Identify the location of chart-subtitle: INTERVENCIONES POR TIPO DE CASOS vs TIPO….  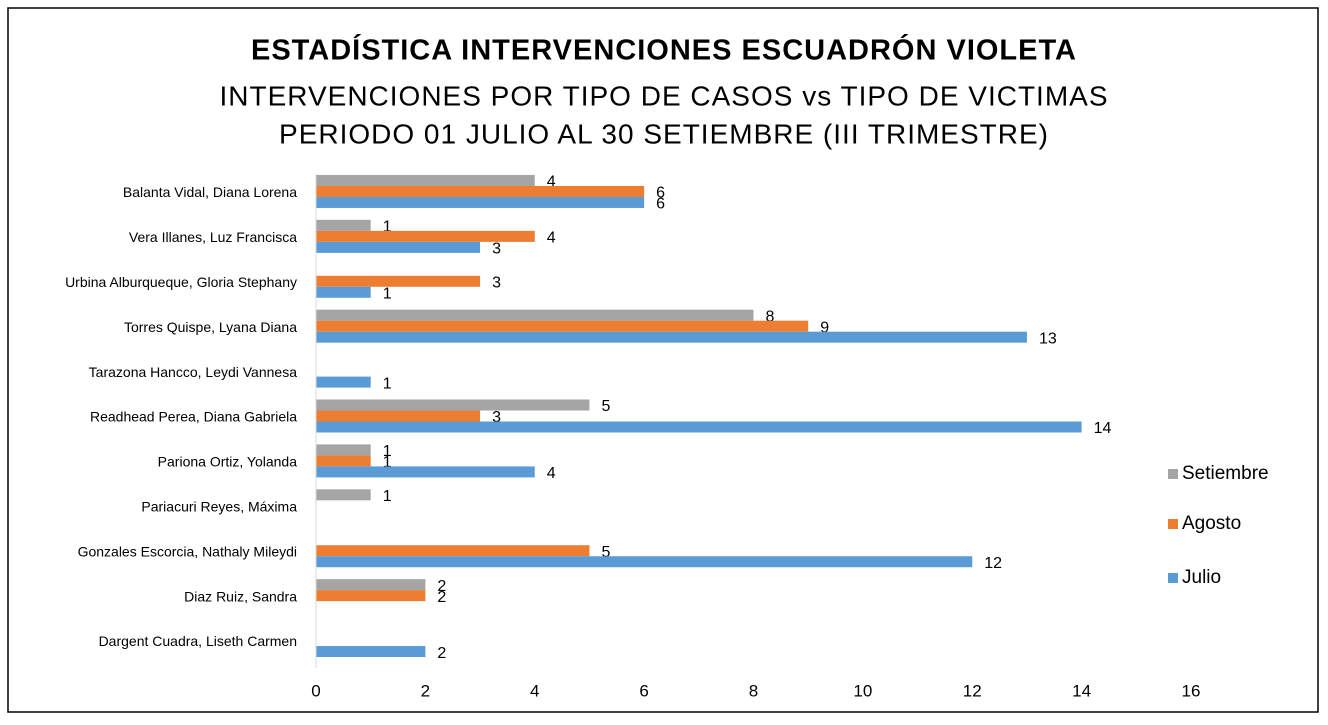
(663, 95).